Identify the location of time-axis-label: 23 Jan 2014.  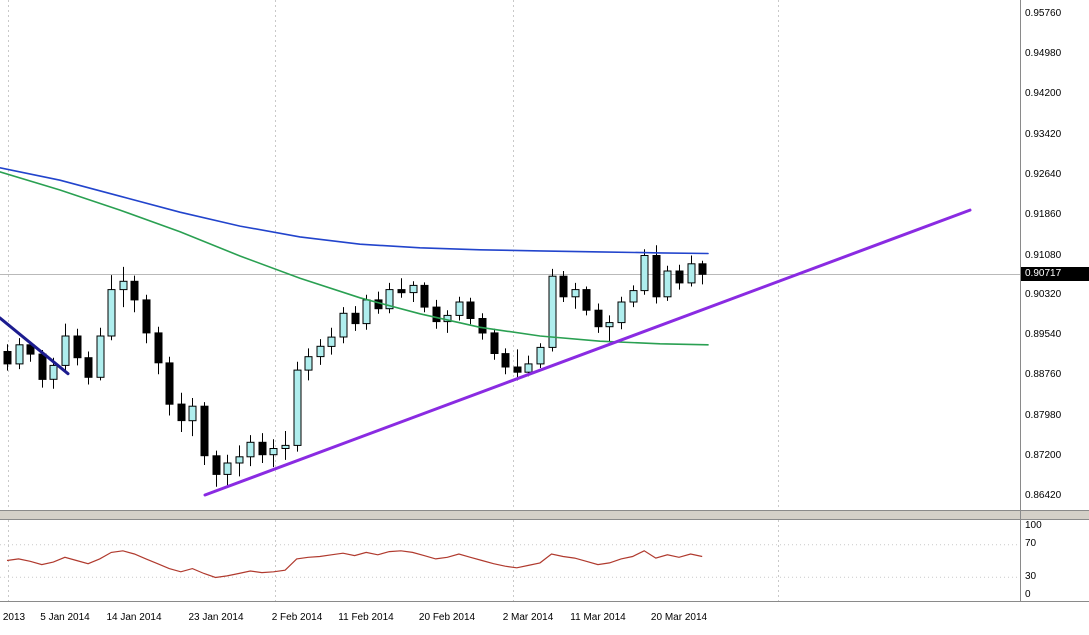
(216, 617).